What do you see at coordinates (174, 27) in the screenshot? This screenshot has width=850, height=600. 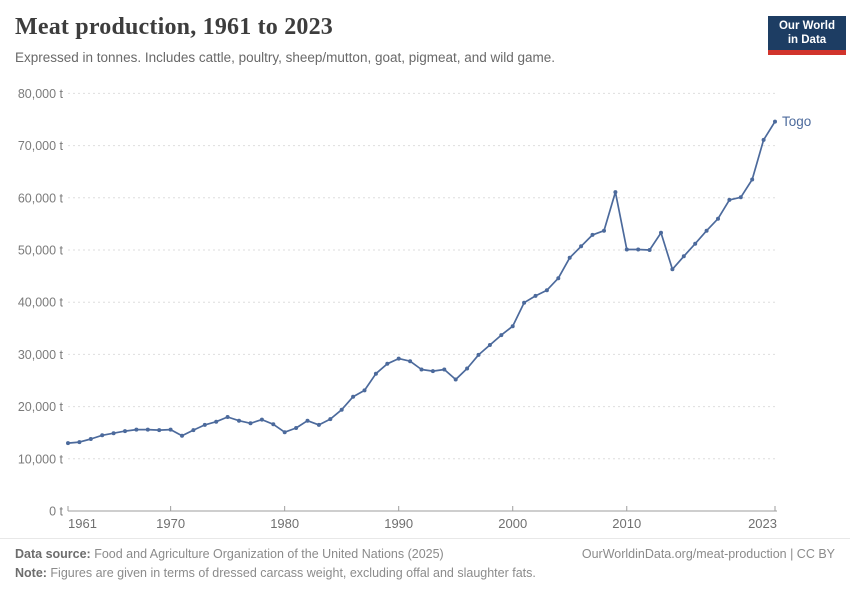 I see `chart-title: Meat production, 1961 to 2023` at bounding box center [174, 27].